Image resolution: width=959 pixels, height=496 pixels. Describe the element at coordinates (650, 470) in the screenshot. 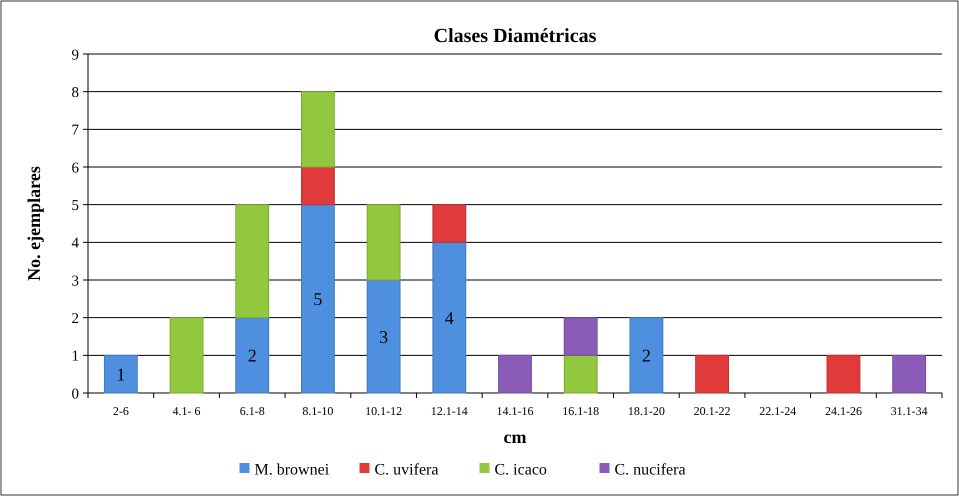

I see `legend-label: C. nucifera` at that location.